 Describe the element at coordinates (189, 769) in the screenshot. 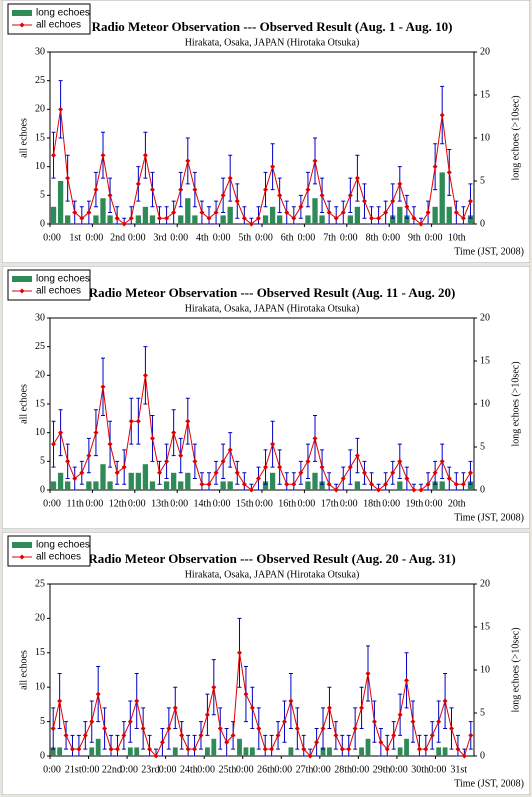

I see `day-label: 24th` at that location.